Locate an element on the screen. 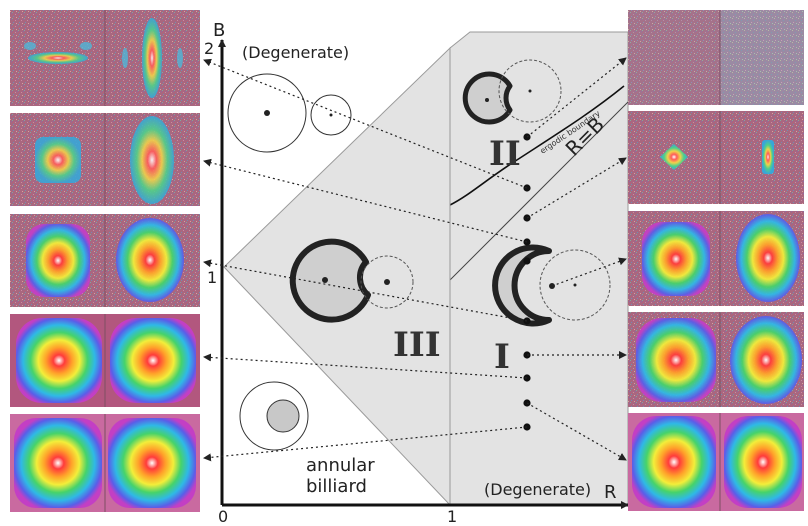 The height and width of the screenshot is (526, 808). region-iii-center-dot is located at coordinates (325, 280).